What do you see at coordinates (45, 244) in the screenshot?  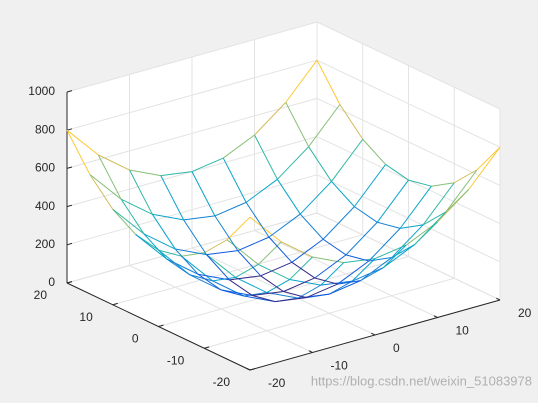 I see `z-tick-label: 200` at bounding box center [45, 244].